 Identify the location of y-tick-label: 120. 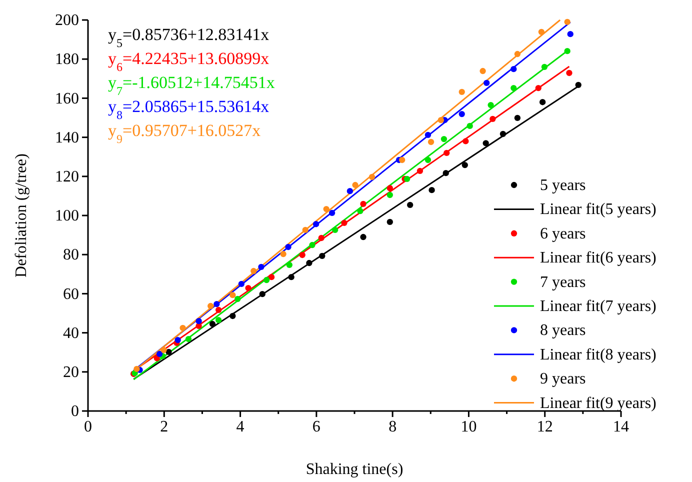
(67, 177).